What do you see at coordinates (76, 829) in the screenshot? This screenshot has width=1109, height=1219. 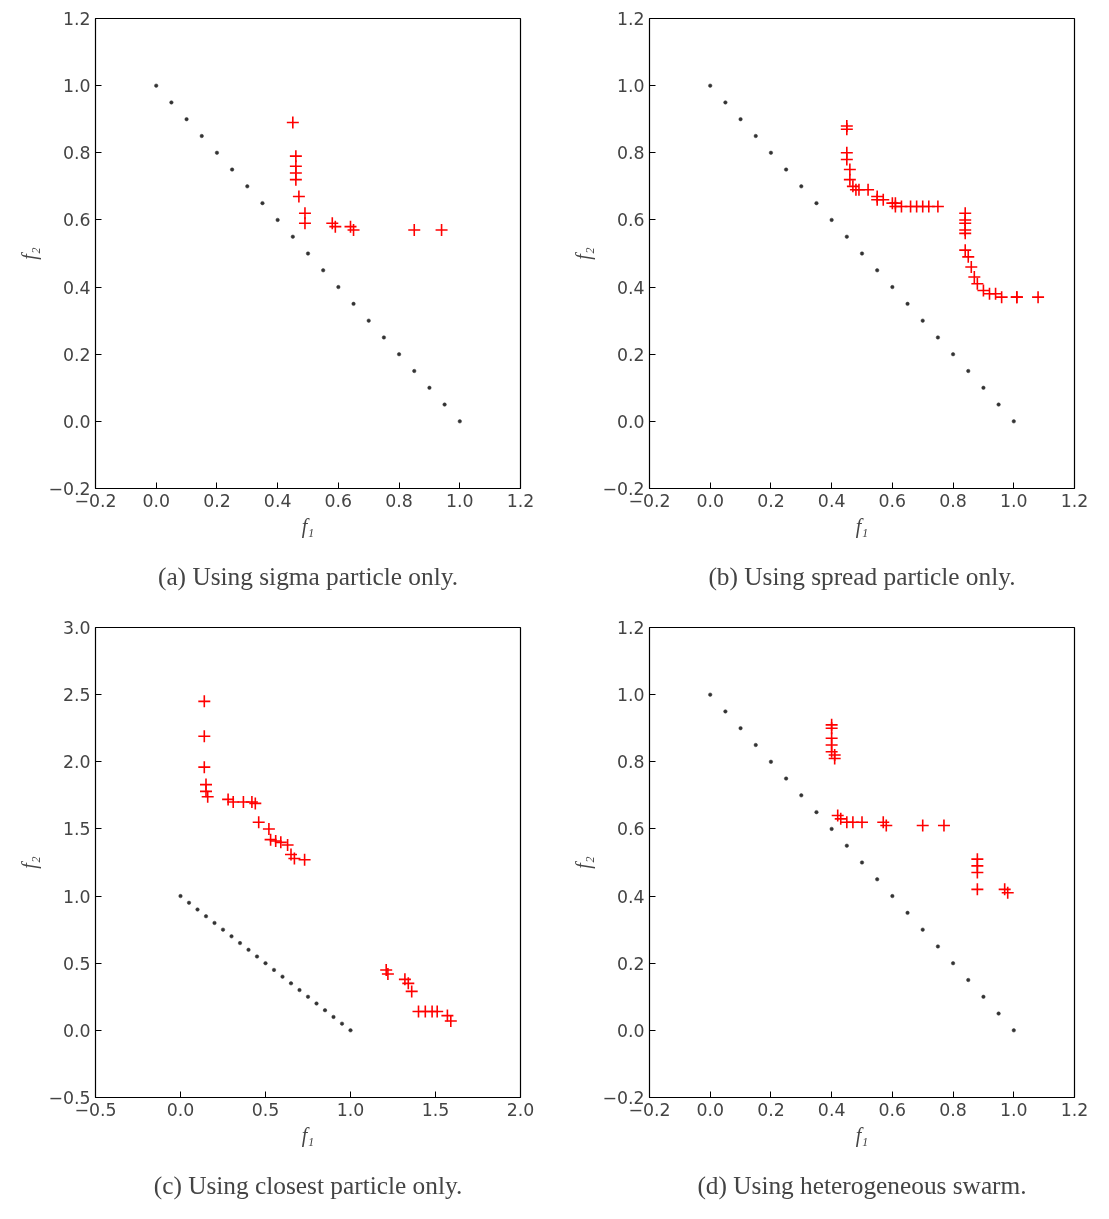 I see `y-tick-label: 1.5` at bounding box center [76, 829].